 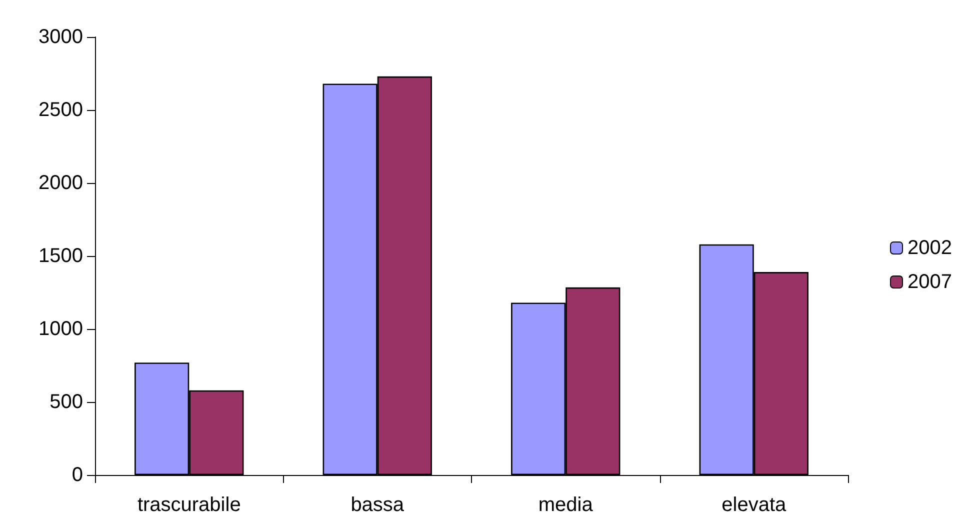 I want to click on y-tick-label: 1500, so click(x=60, y=256).